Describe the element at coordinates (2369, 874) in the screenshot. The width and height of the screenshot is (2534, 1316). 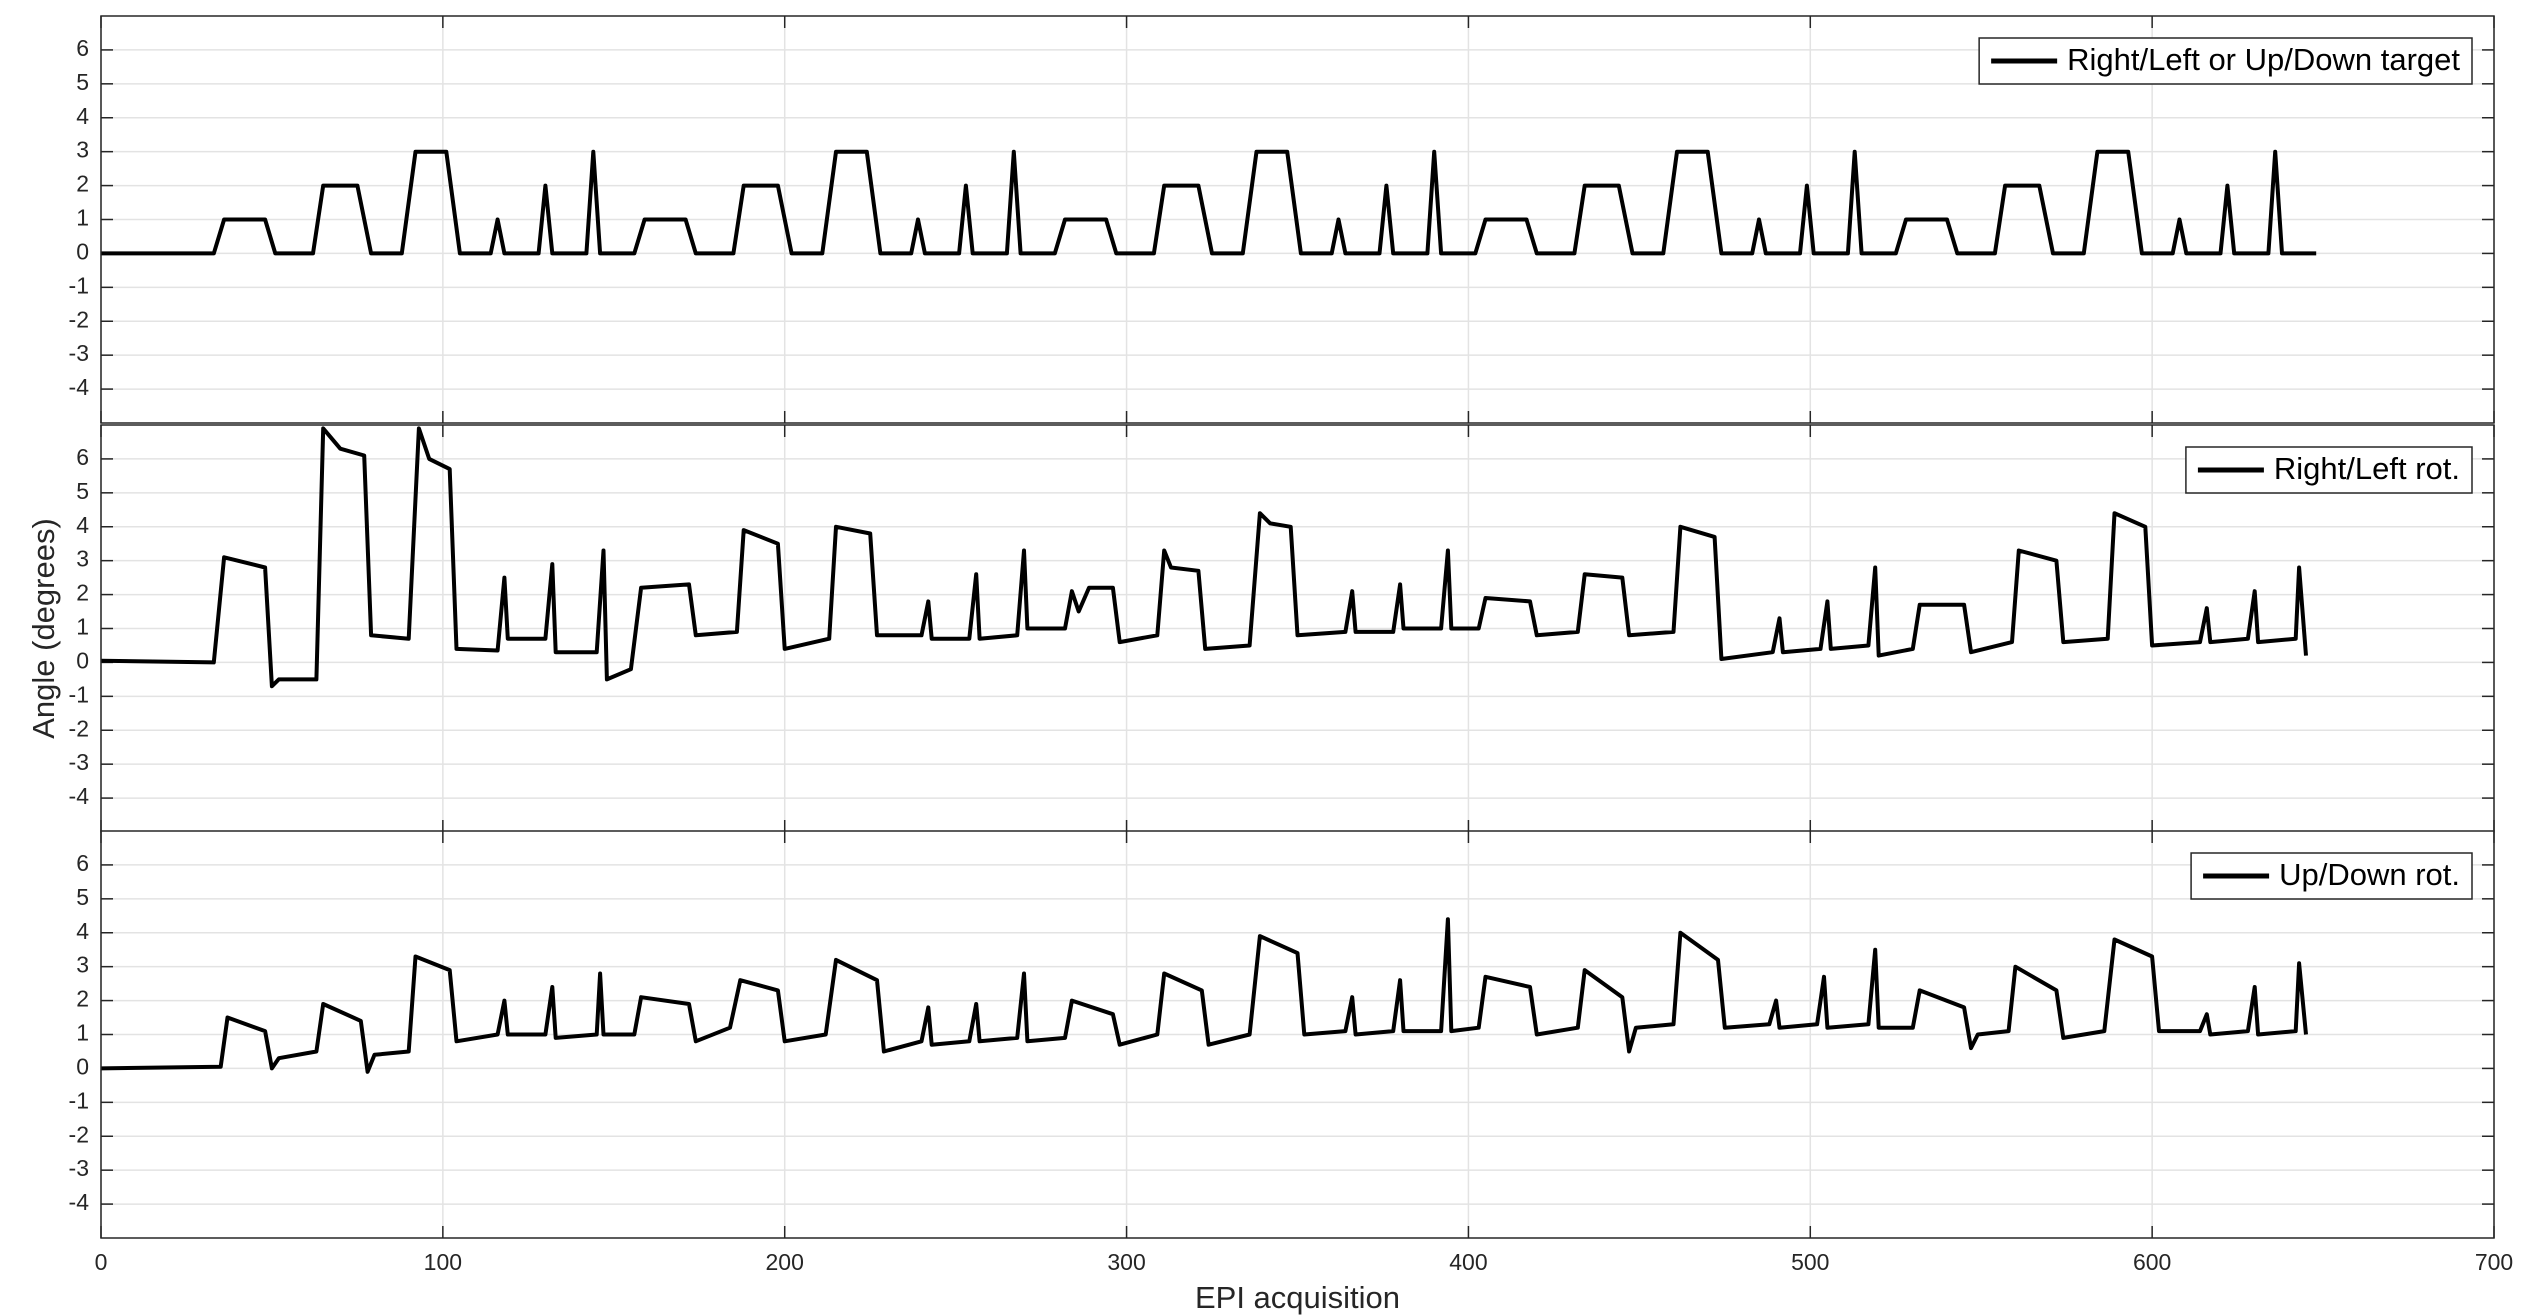
I see `legend-label: Up/Down rot.` at that location.